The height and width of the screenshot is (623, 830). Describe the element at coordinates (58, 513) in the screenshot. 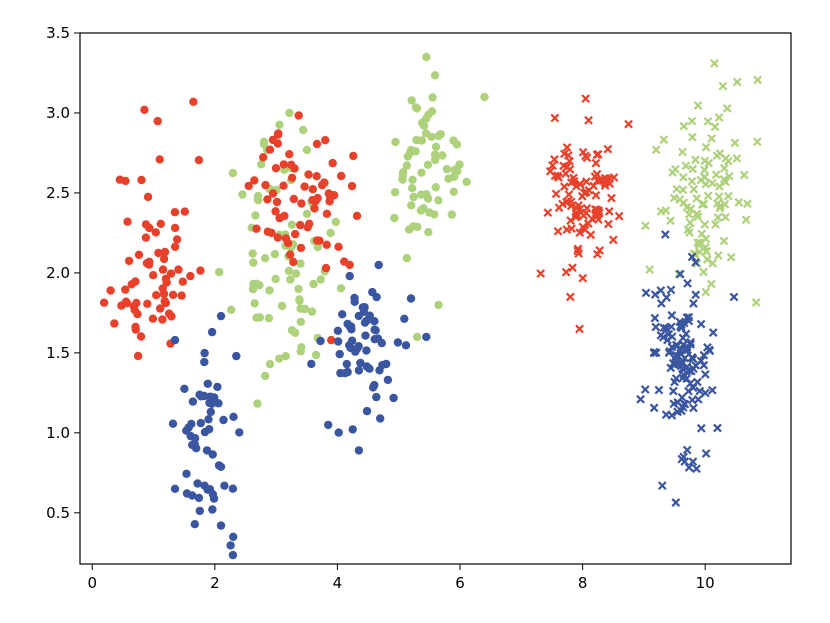

I see `y-tick-label: 0.5` at that location.